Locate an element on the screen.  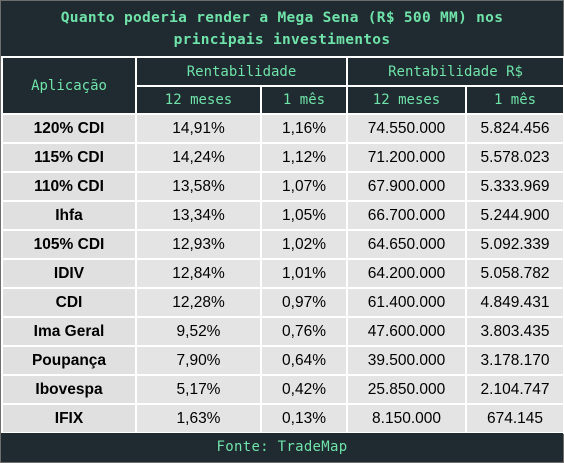
cell-rent-12-meses: 13,58% is located at coordinates (198, 186).